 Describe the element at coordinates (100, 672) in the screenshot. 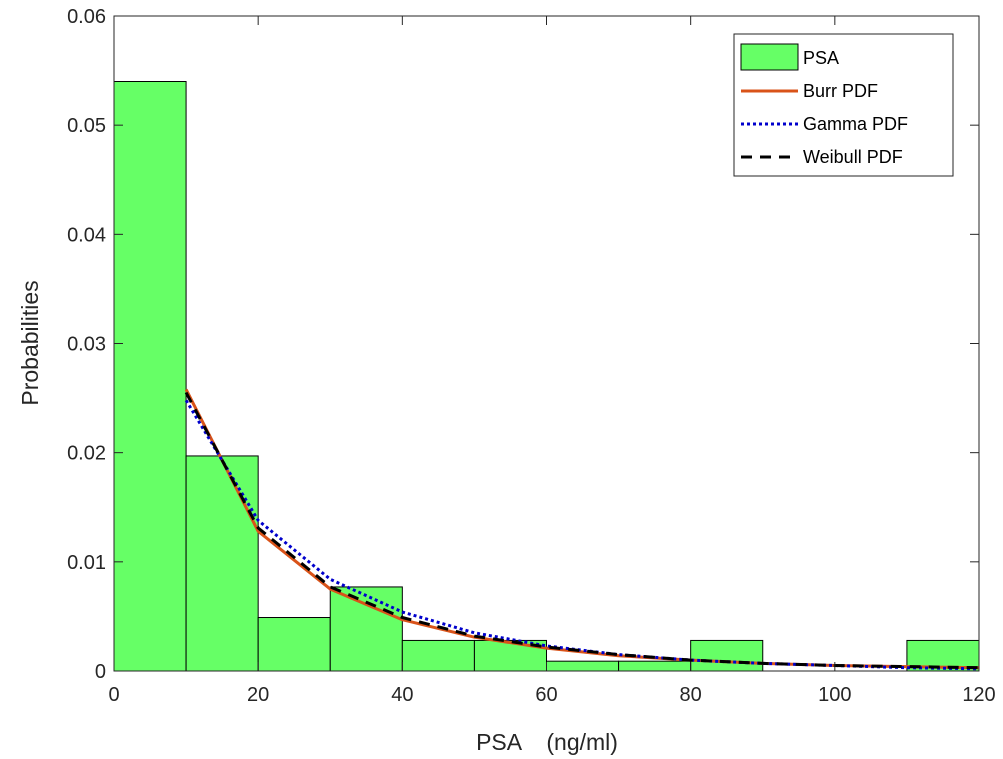

I see `y-tick-label: 0` at that location.